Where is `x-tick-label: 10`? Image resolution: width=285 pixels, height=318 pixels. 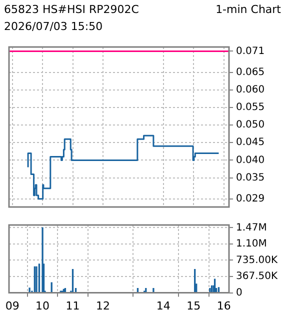 x-tick-label: 10 is located at coordinates (43, 305).